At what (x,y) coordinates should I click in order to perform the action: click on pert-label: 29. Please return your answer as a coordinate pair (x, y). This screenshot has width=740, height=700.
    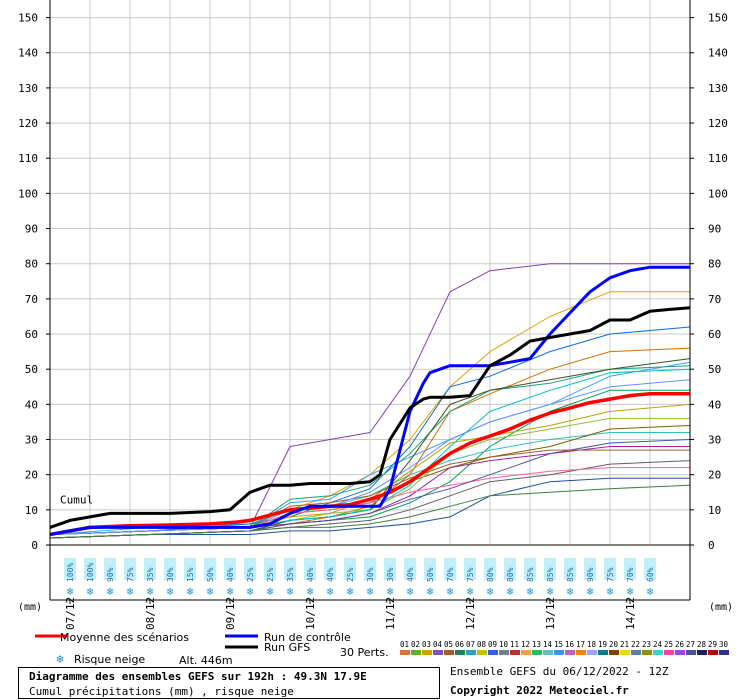
    Looking at the image, I should click on (712, 644).